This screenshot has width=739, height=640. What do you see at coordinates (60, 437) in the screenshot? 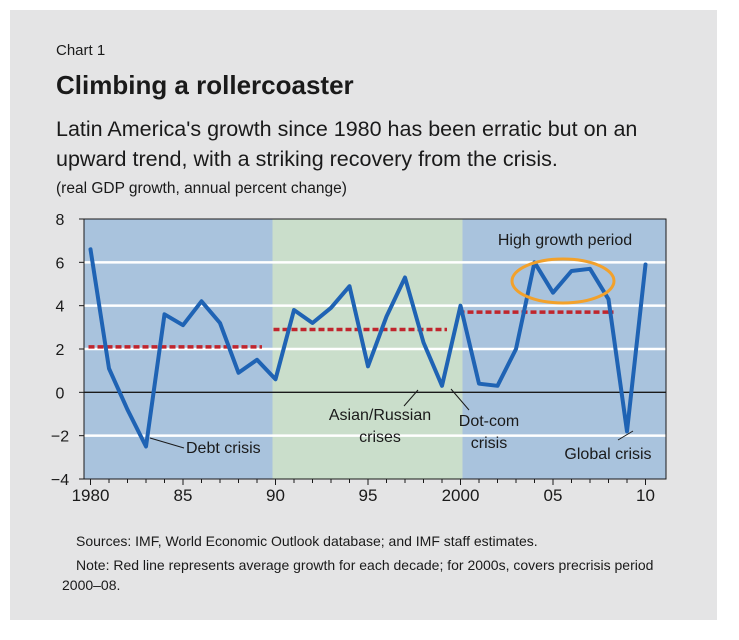
I see `y-tick-label: −2` at bounding box center [60, 437].